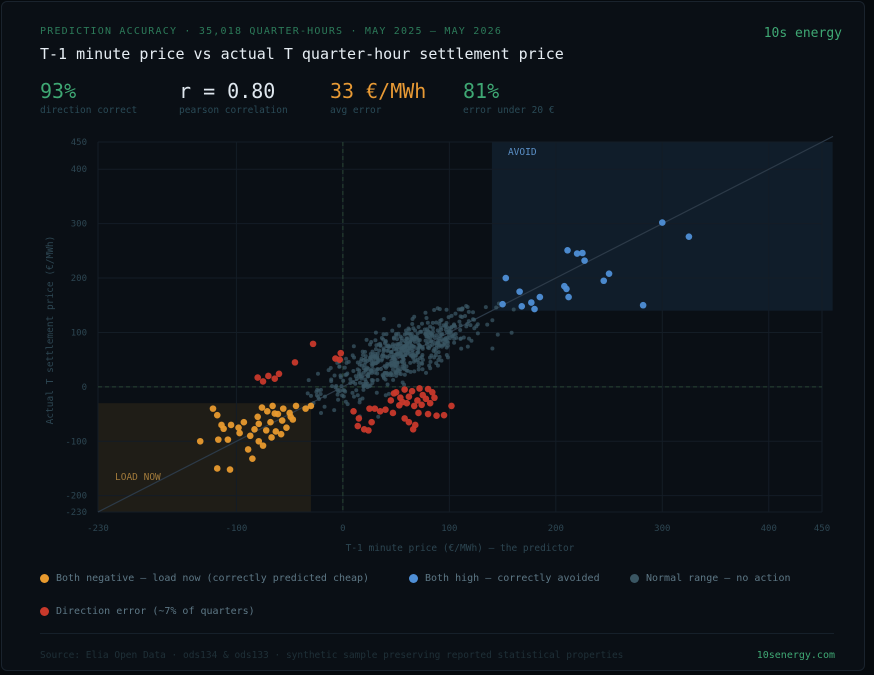 This screenshot has height=675, width=874. I want to click on site-link: 10senergy.com, so click(795, 655).